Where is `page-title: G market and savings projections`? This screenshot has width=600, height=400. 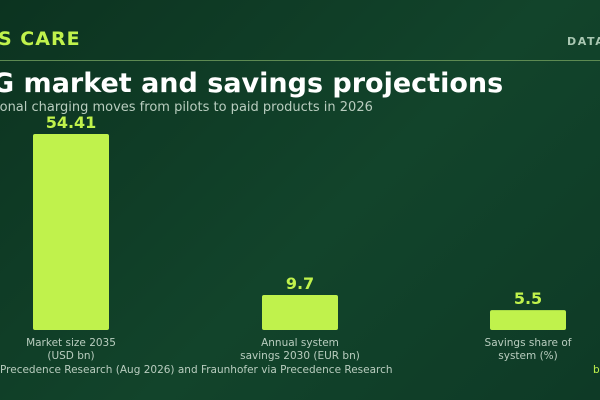 page-title: G market and savings projections is located at coordinates (252, 83).